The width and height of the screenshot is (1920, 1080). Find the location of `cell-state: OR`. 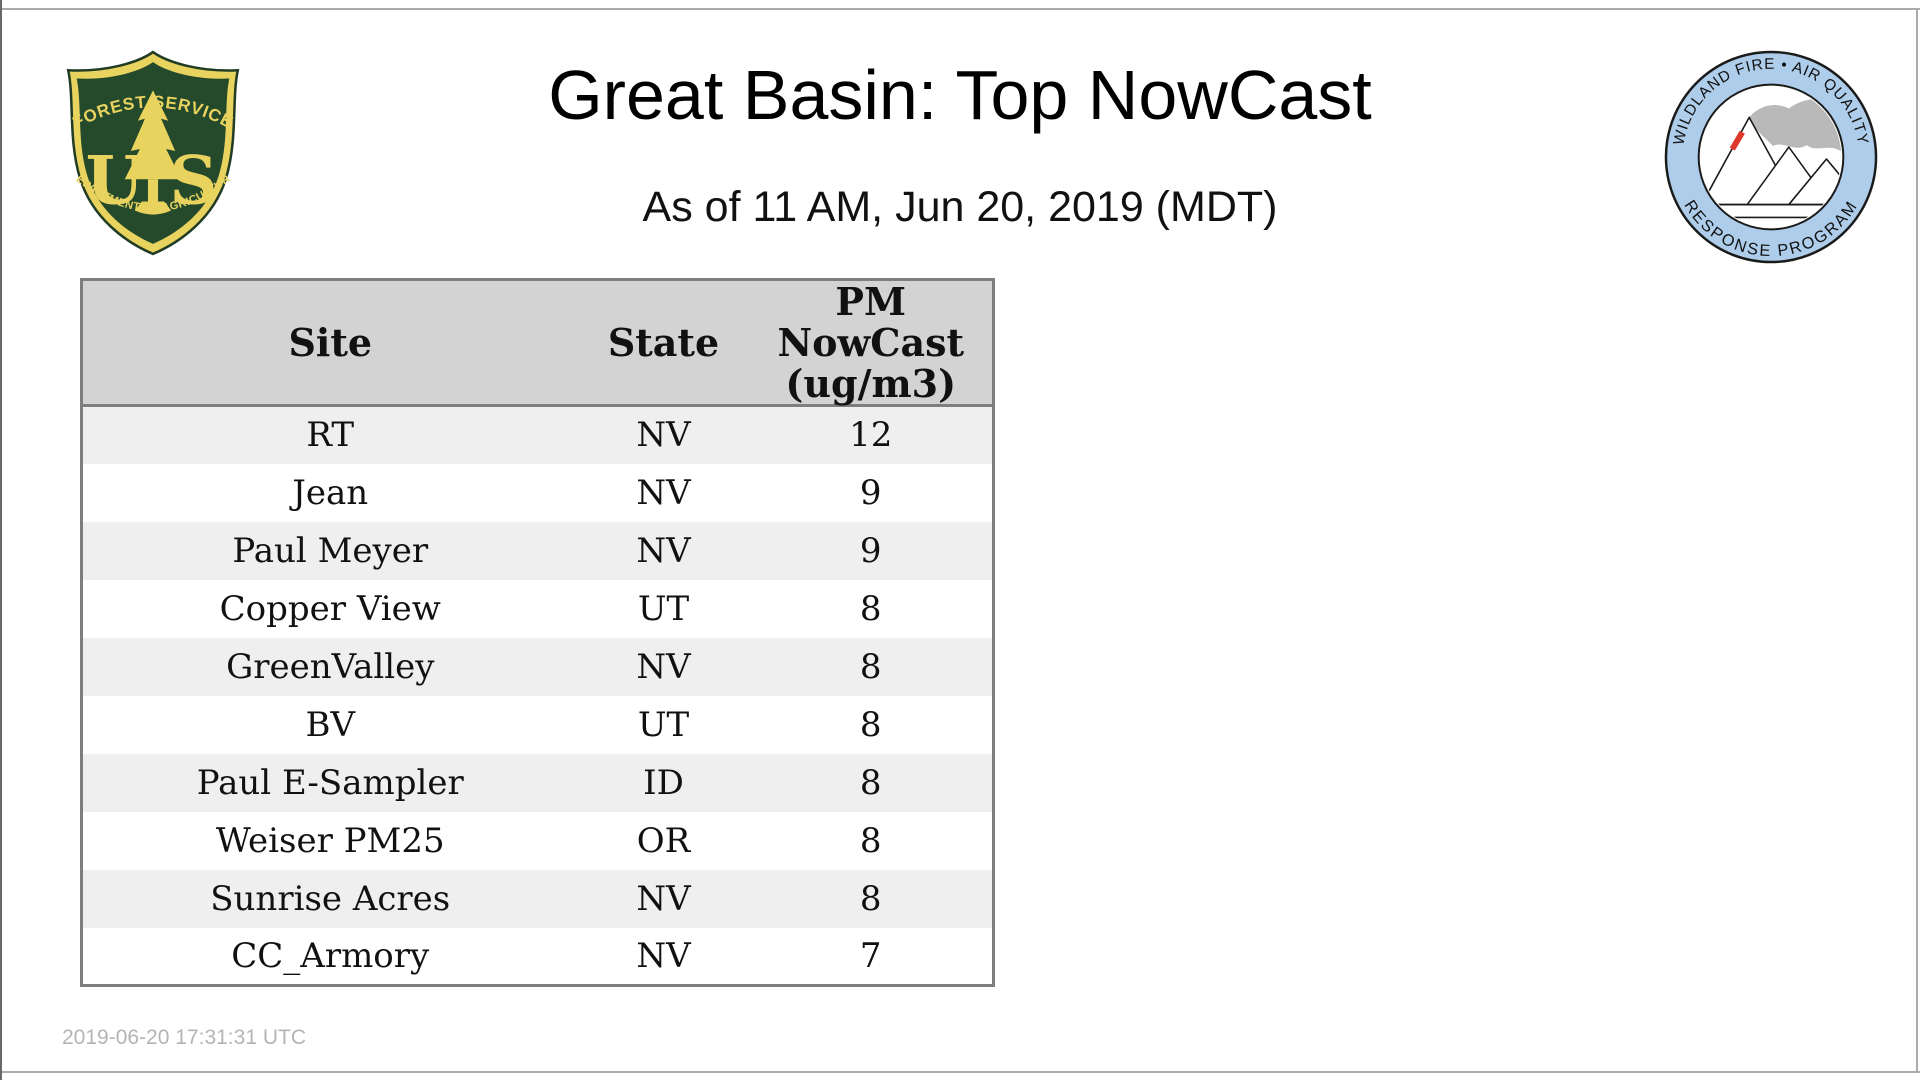

cell-state: OR is located at coordinates (663, 840).